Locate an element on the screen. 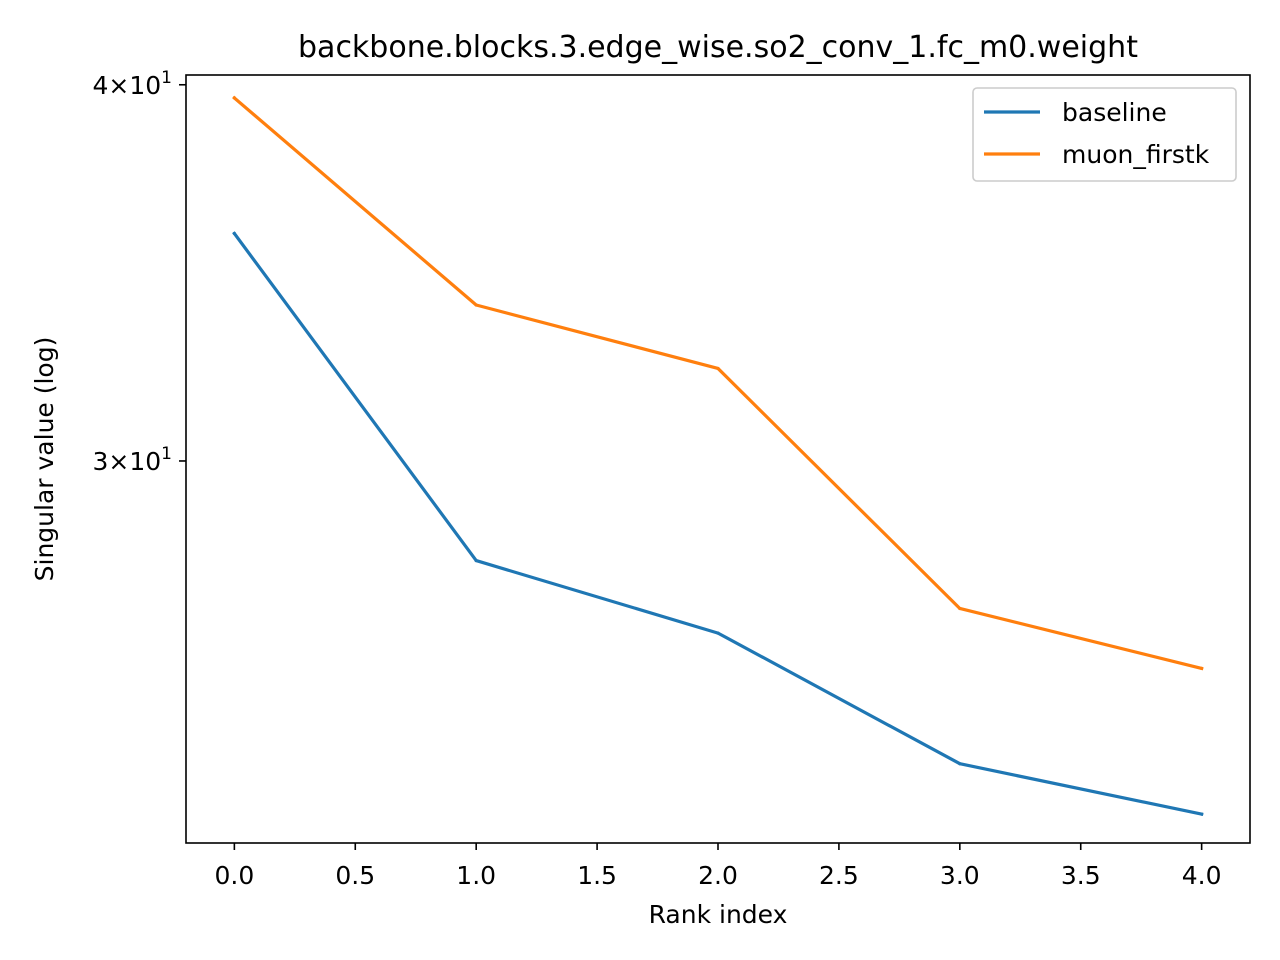 The width and height of the screenshot is (1280, 960). x-tick-label: 1.0 is located at coordinates (476, 875).